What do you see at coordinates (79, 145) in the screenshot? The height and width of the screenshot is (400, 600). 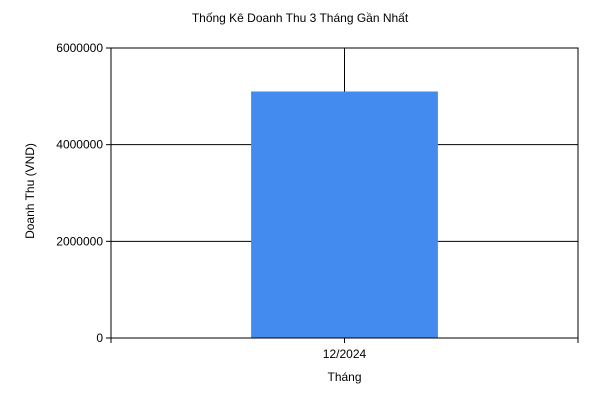 I see `y-tick-label: 4000000` at bounding box center [79, 145].